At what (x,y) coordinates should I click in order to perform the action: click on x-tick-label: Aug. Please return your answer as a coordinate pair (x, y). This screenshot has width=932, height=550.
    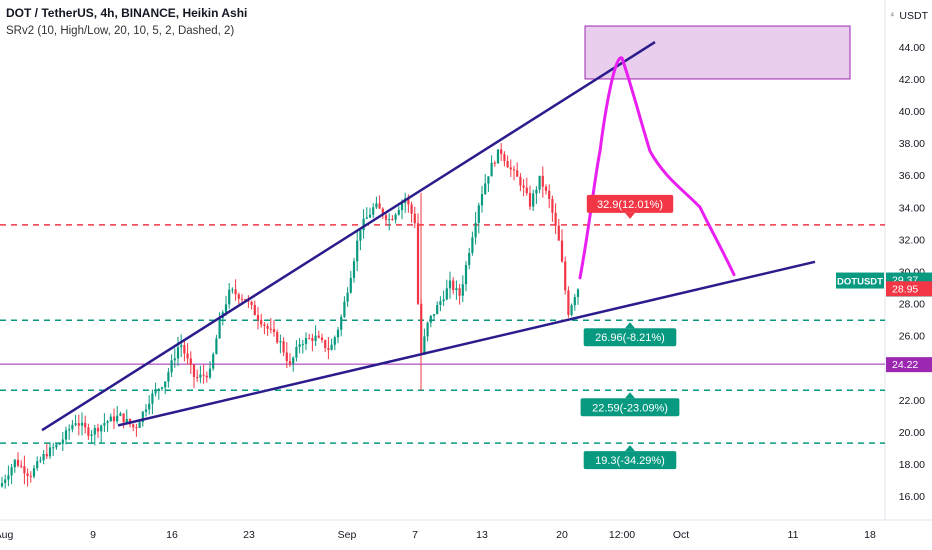
    Looking at the image, I should click on (6, 535).